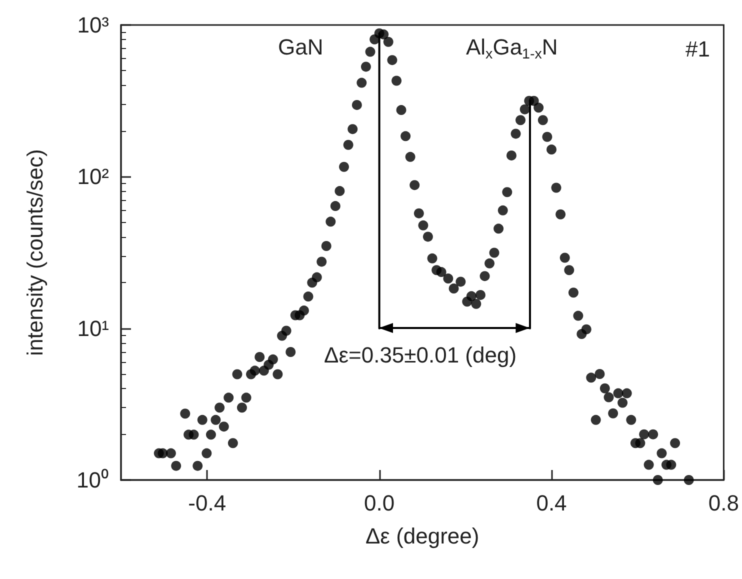  Describe the element at coordinates (379, 503) in the screenshot. I see `x-tick-label: 0.0` at that location.